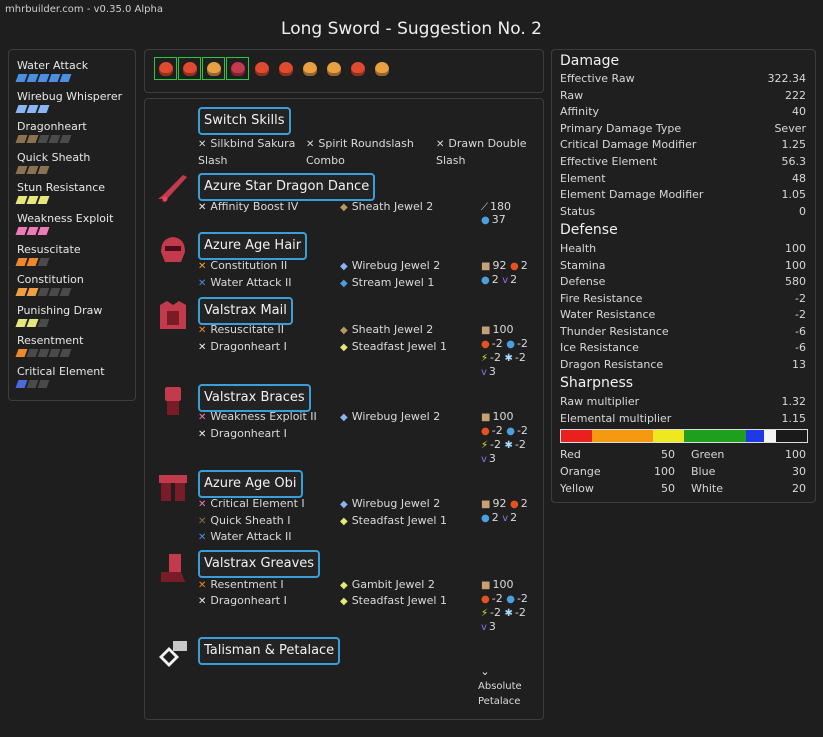  What do you see at coordinates (54, 157) in the screenshot?
I see `skill-name: Quick Sheath` at bounding box center [54, 157].